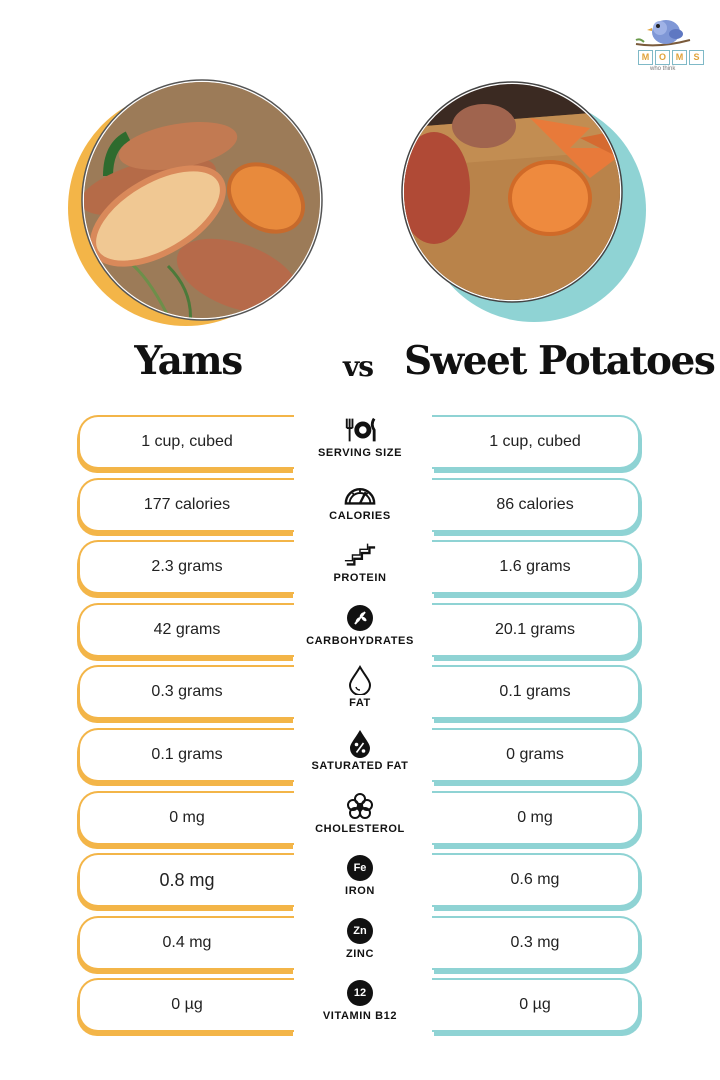 The width and height of the screenshot is (720, 1080). Describe the element at coordinates (186, 442) in the screenshot. I see `yam-value: 1 cup, cubed` at that location.